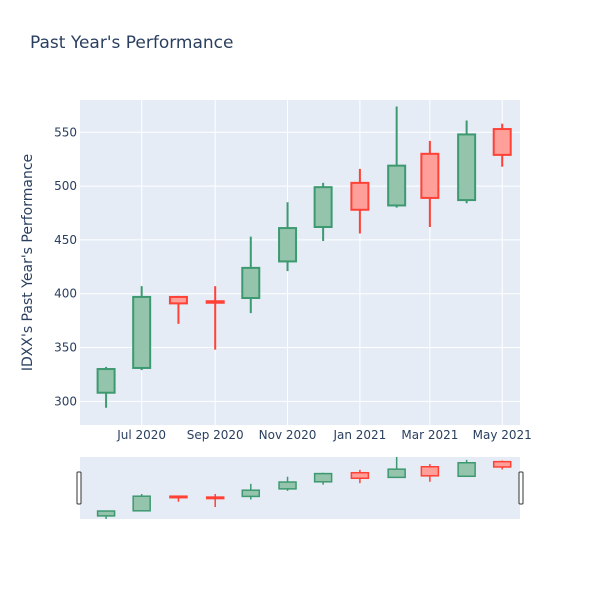 The height and width of the screenshot is (604, 600). I want to click on y-tick-label: 350, so click(65, 348).